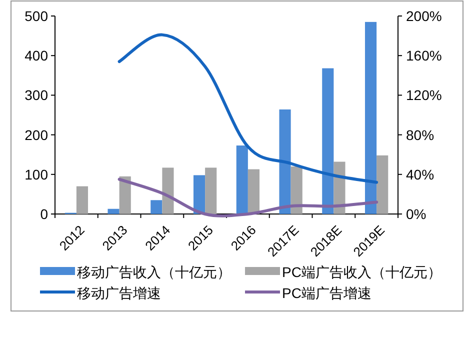  Describe the element at coordinates (44, 214) in the screenshot. I see `y-tick-label: 0` at that location.